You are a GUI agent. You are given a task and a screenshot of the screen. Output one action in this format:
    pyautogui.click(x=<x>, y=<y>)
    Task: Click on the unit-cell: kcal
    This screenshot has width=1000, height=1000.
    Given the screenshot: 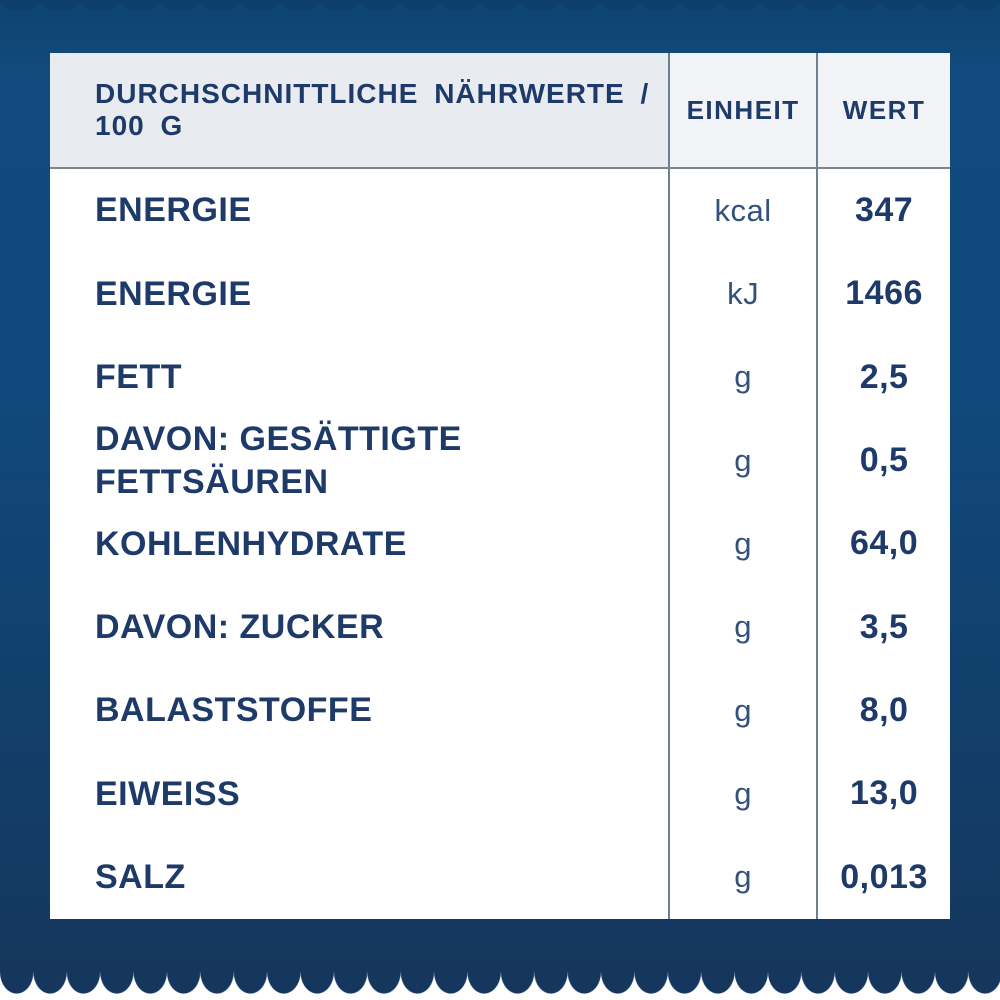 What is the action you would take?
    pyautogui.click(x=744, y=211)
    